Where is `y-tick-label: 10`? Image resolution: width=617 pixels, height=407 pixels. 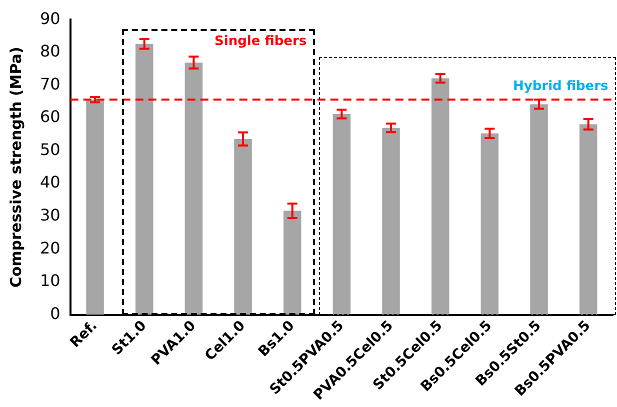
y-tick-label: 10 is located at coordinates (50, 280).